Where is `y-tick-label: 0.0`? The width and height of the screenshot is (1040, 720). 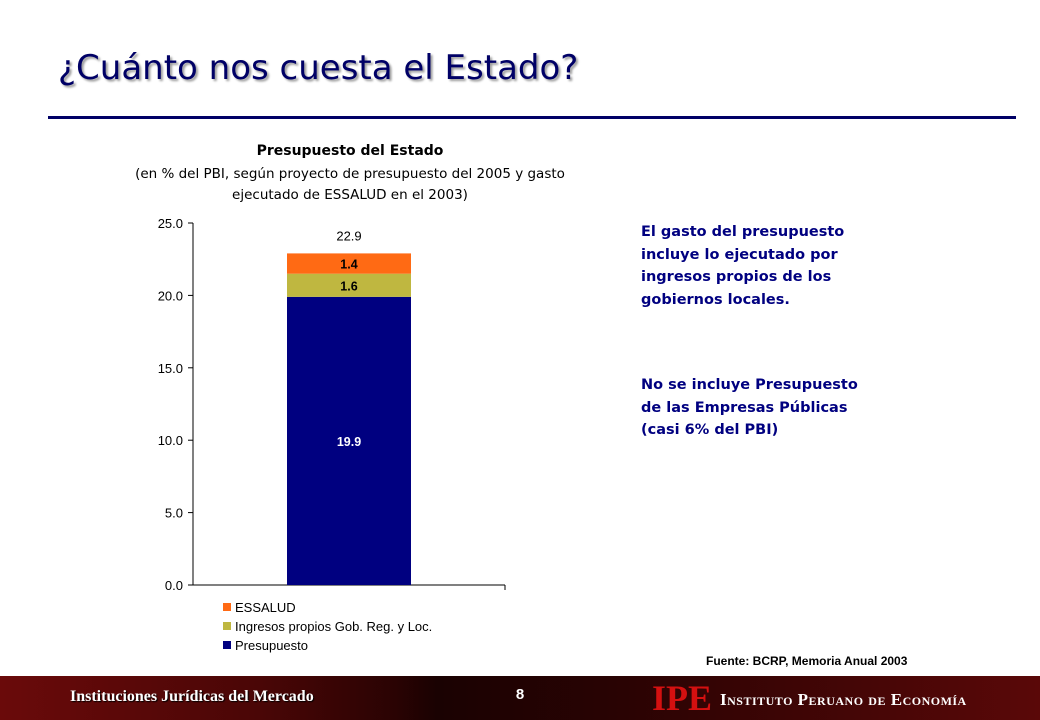
y-tick-label: 0.0 is located at coordinates (174, 585).